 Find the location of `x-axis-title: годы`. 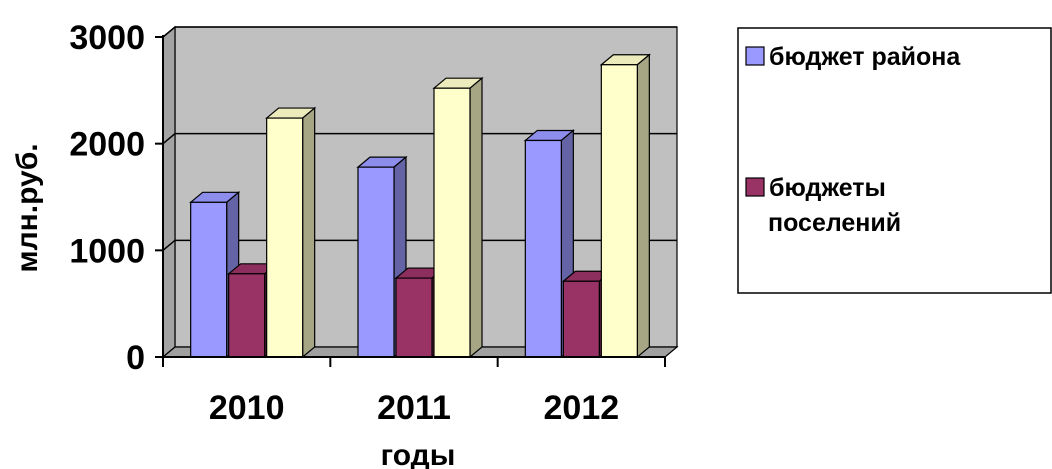

x-axis-title: годы is located at coordinates (418, 454).